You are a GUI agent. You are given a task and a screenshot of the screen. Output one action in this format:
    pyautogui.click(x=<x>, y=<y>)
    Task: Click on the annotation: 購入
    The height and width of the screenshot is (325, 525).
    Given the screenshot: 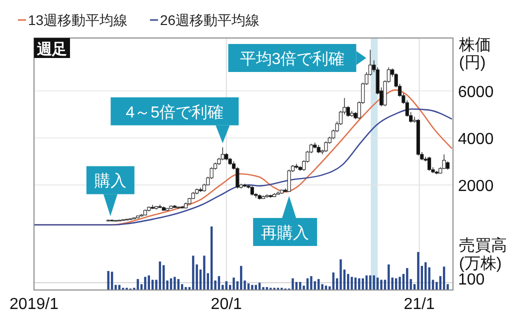 What is the action you would take?
    pyautogui.click(x=110, y=181)
    